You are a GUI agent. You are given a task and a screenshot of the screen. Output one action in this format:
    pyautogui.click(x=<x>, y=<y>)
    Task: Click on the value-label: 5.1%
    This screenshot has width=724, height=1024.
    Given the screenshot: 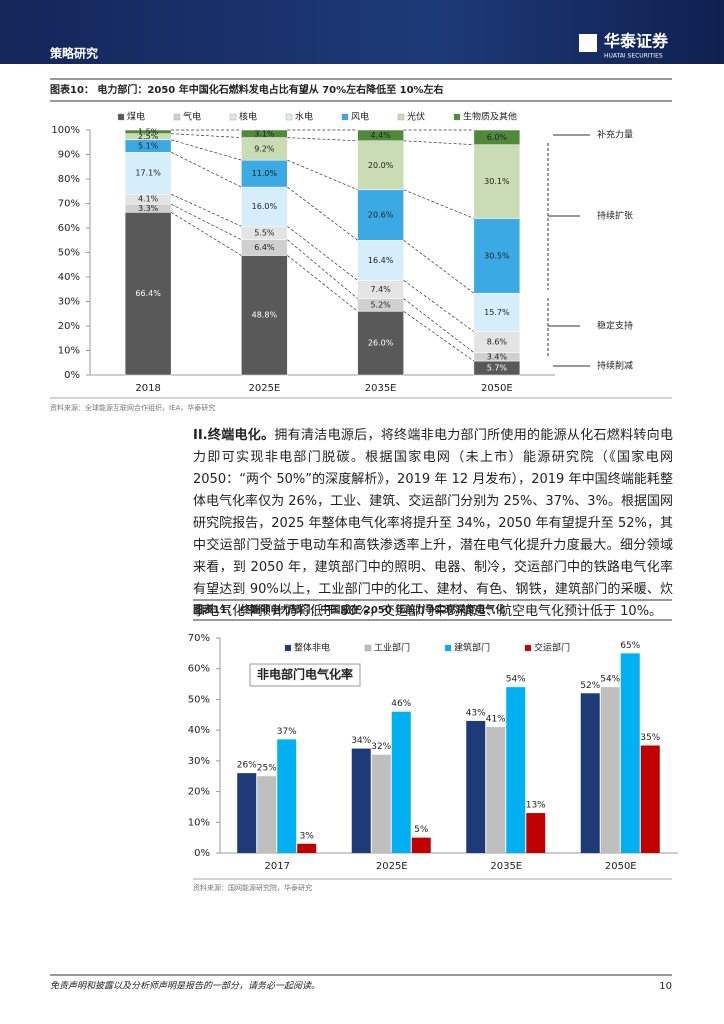 What is the action you would take?
    pyautogui.click(x=148, y=146)
    